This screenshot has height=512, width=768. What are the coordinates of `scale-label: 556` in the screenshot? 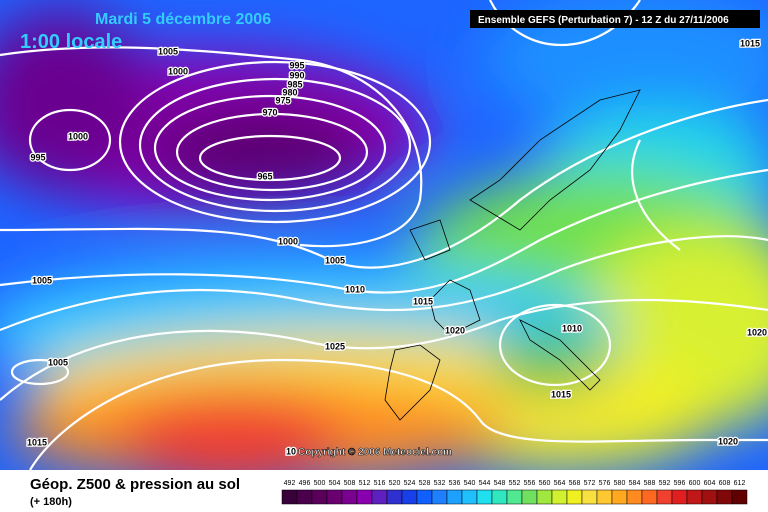 It's located at (530, 483).